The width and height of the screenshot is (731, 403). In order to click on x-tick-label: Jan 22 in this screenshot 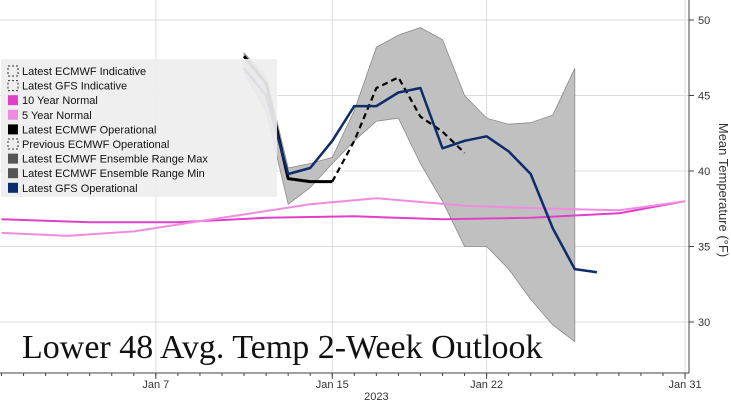, I will do `click(486, 385)`.